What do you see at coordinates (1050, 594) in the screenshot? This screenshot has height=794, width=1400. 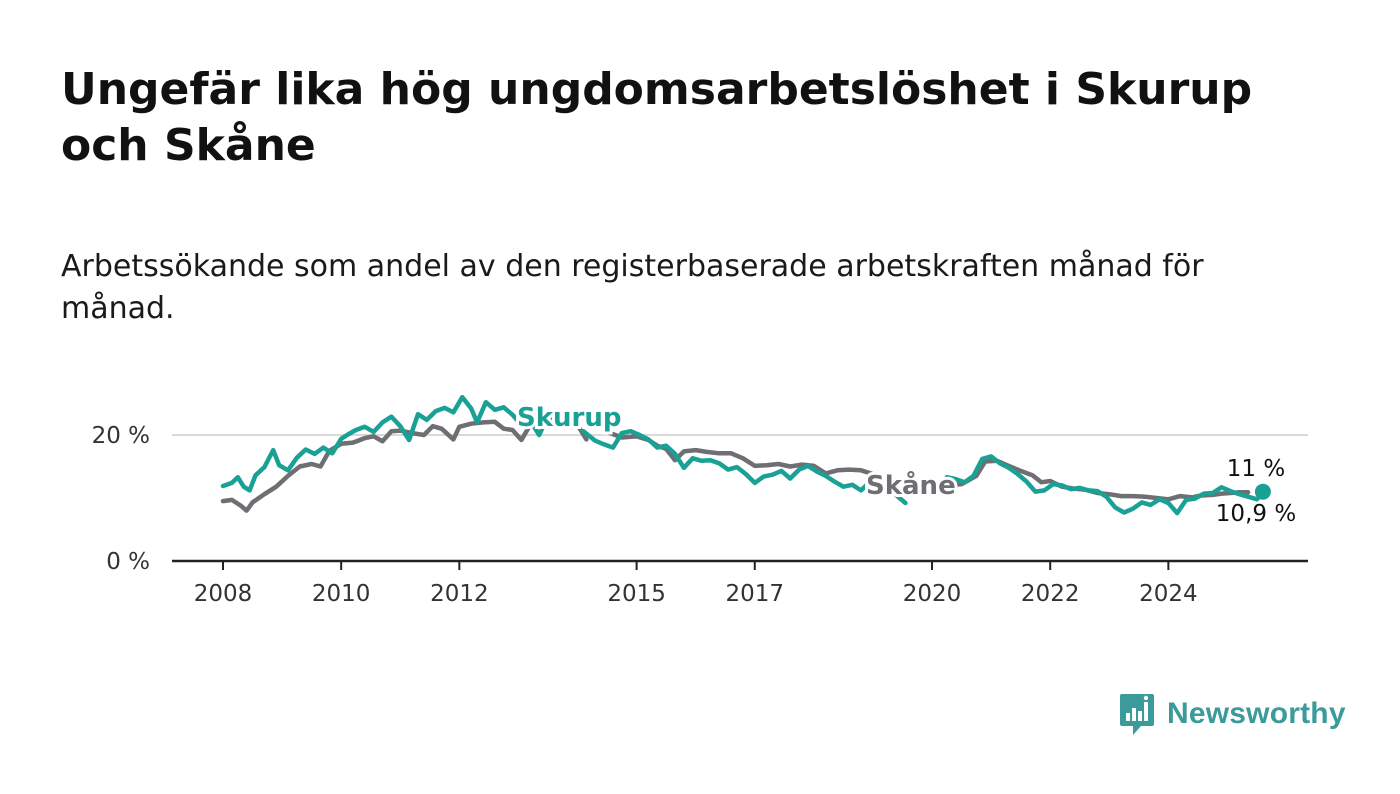 I see `x-tick-label: 2022` at bounding box center [1050, 594].